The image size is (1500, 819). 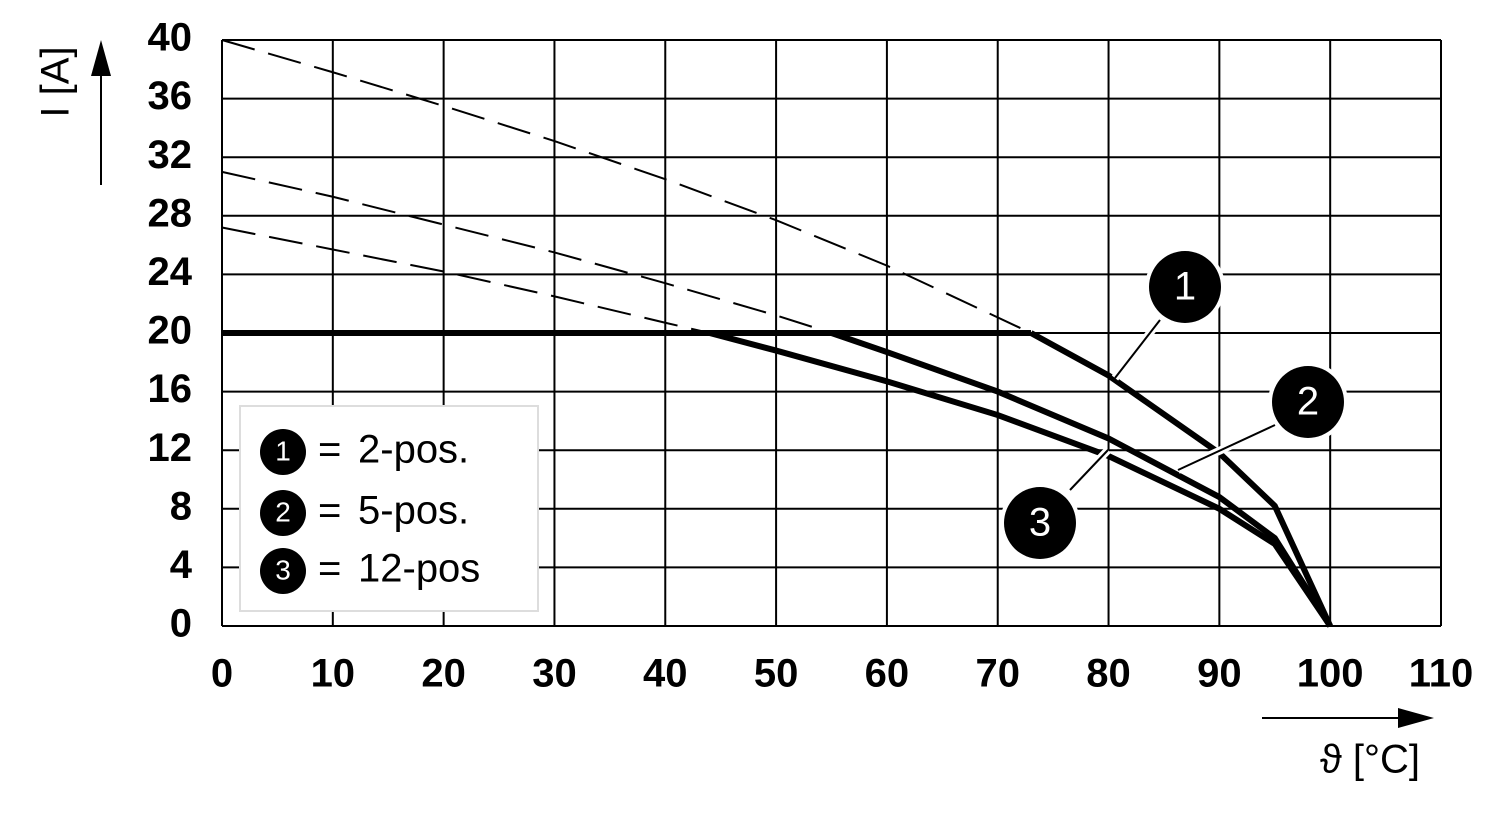 I want to click on y-axis-label: I [A], so click(x=56, y=81).